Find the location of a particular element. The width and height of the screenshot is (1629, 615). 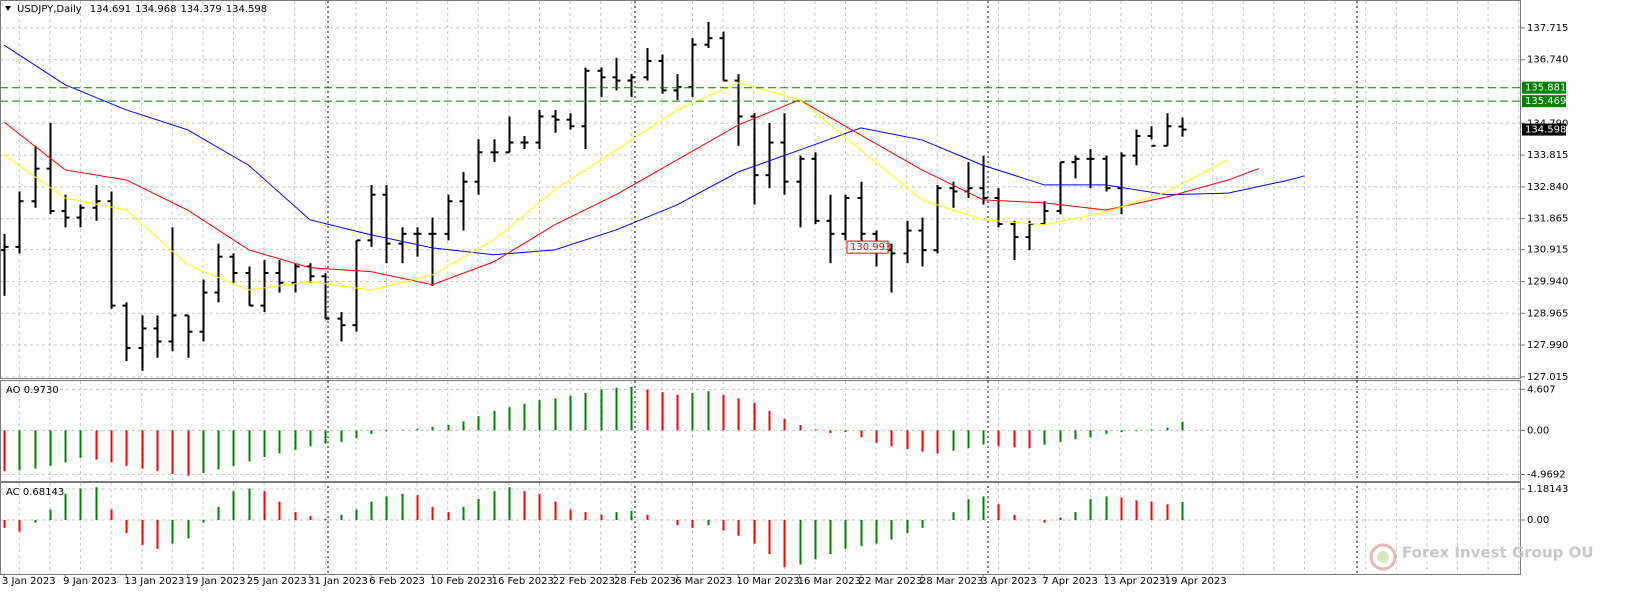

watermark-logo is located at coordinates (1383, 557).